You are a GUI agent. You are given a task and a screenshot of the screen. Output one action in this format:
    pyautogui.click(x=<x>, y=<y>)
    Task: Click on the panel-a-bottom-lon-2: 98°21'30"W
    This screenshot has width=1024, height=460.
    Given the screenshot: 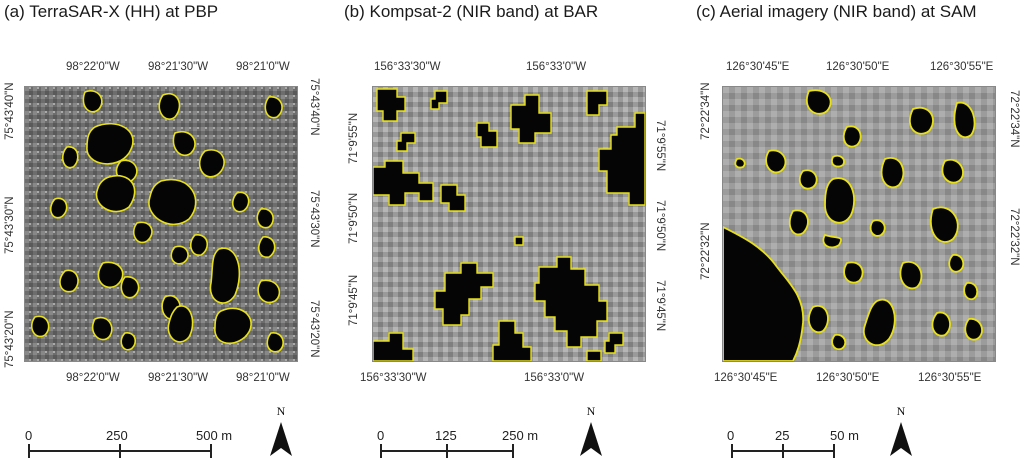 What is the action you would take?
    pyautogui.click(x=178, y=378)
    